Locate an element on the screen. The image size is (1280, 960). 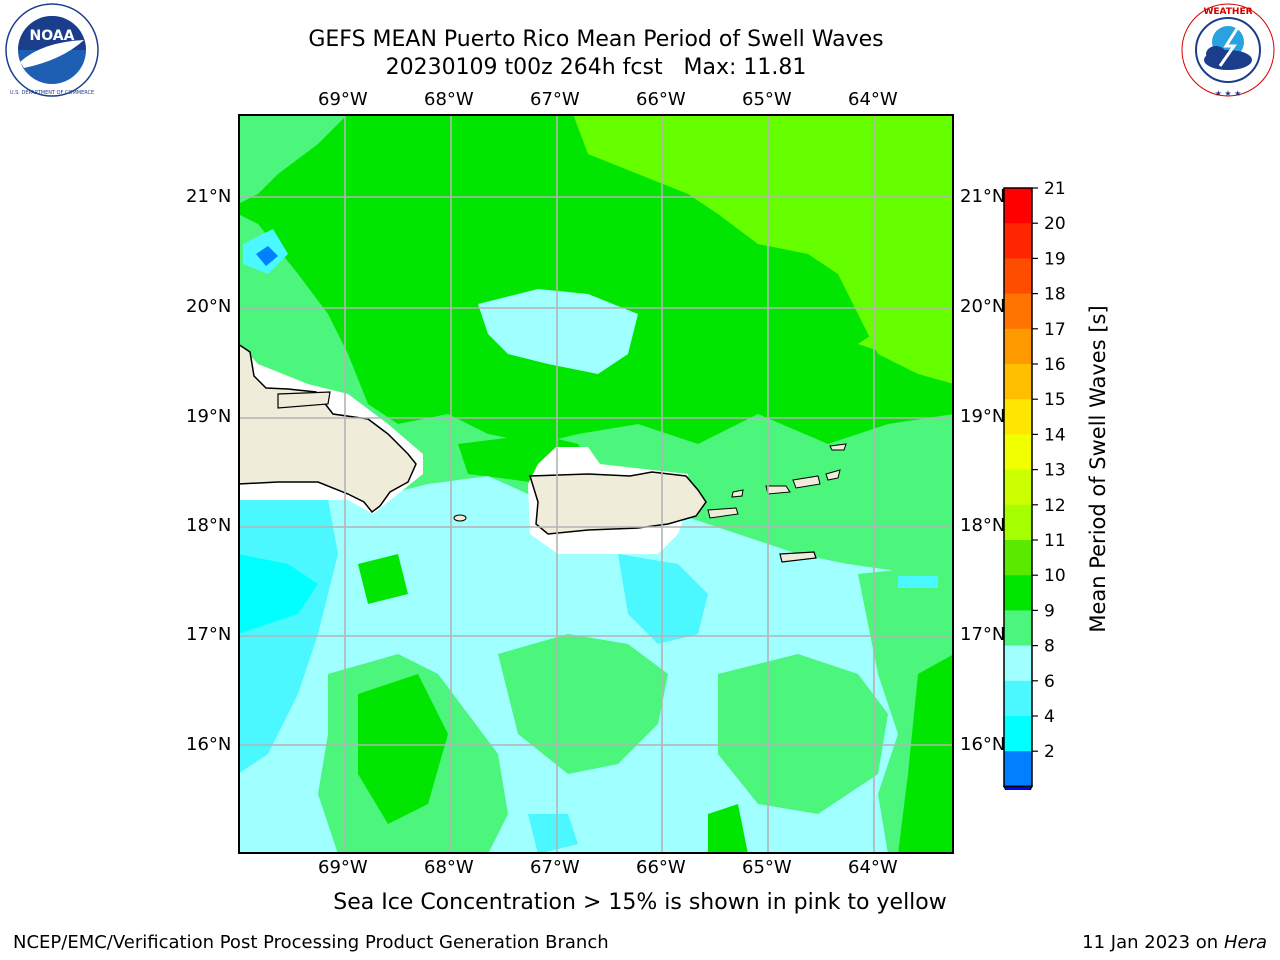
colorbar-tick-label: 15 is located at coordinates (1055, 400).